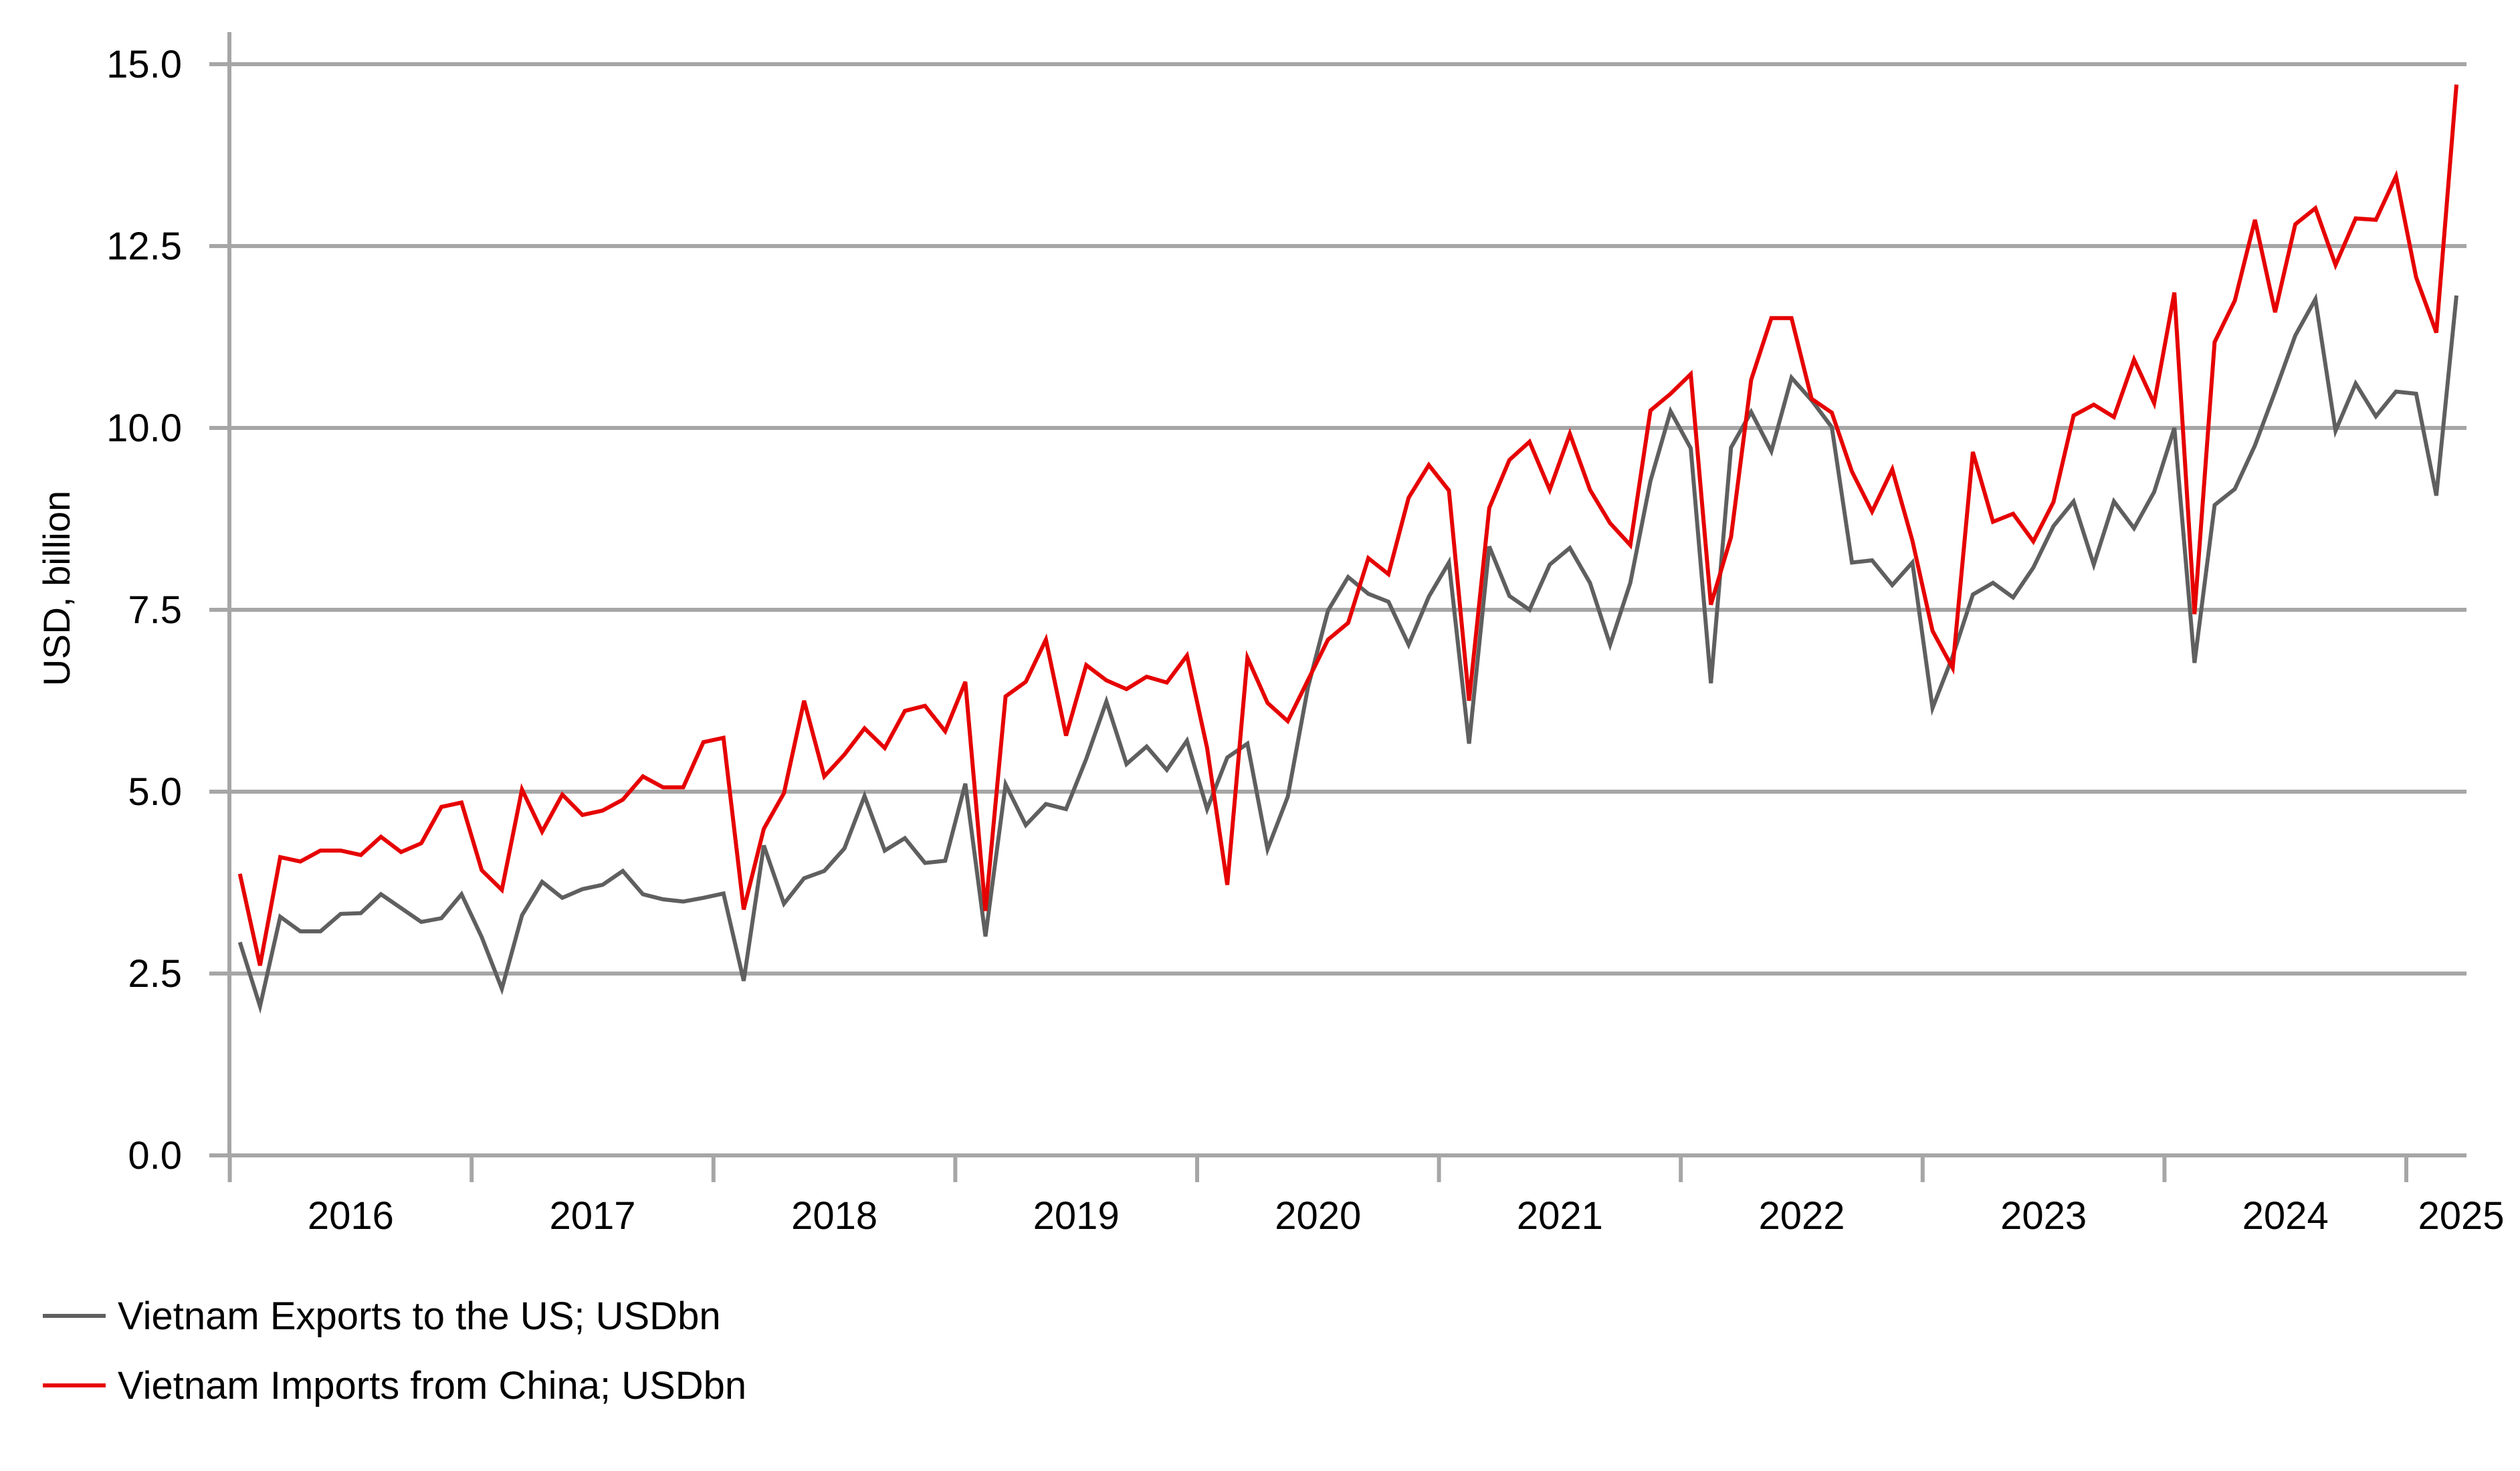 The image size is (2520, 1471). What do you see at coordinates (144, 64) in the screenshot?
I see `y-tick-label: 15.0` at bounding box center [144, 64].